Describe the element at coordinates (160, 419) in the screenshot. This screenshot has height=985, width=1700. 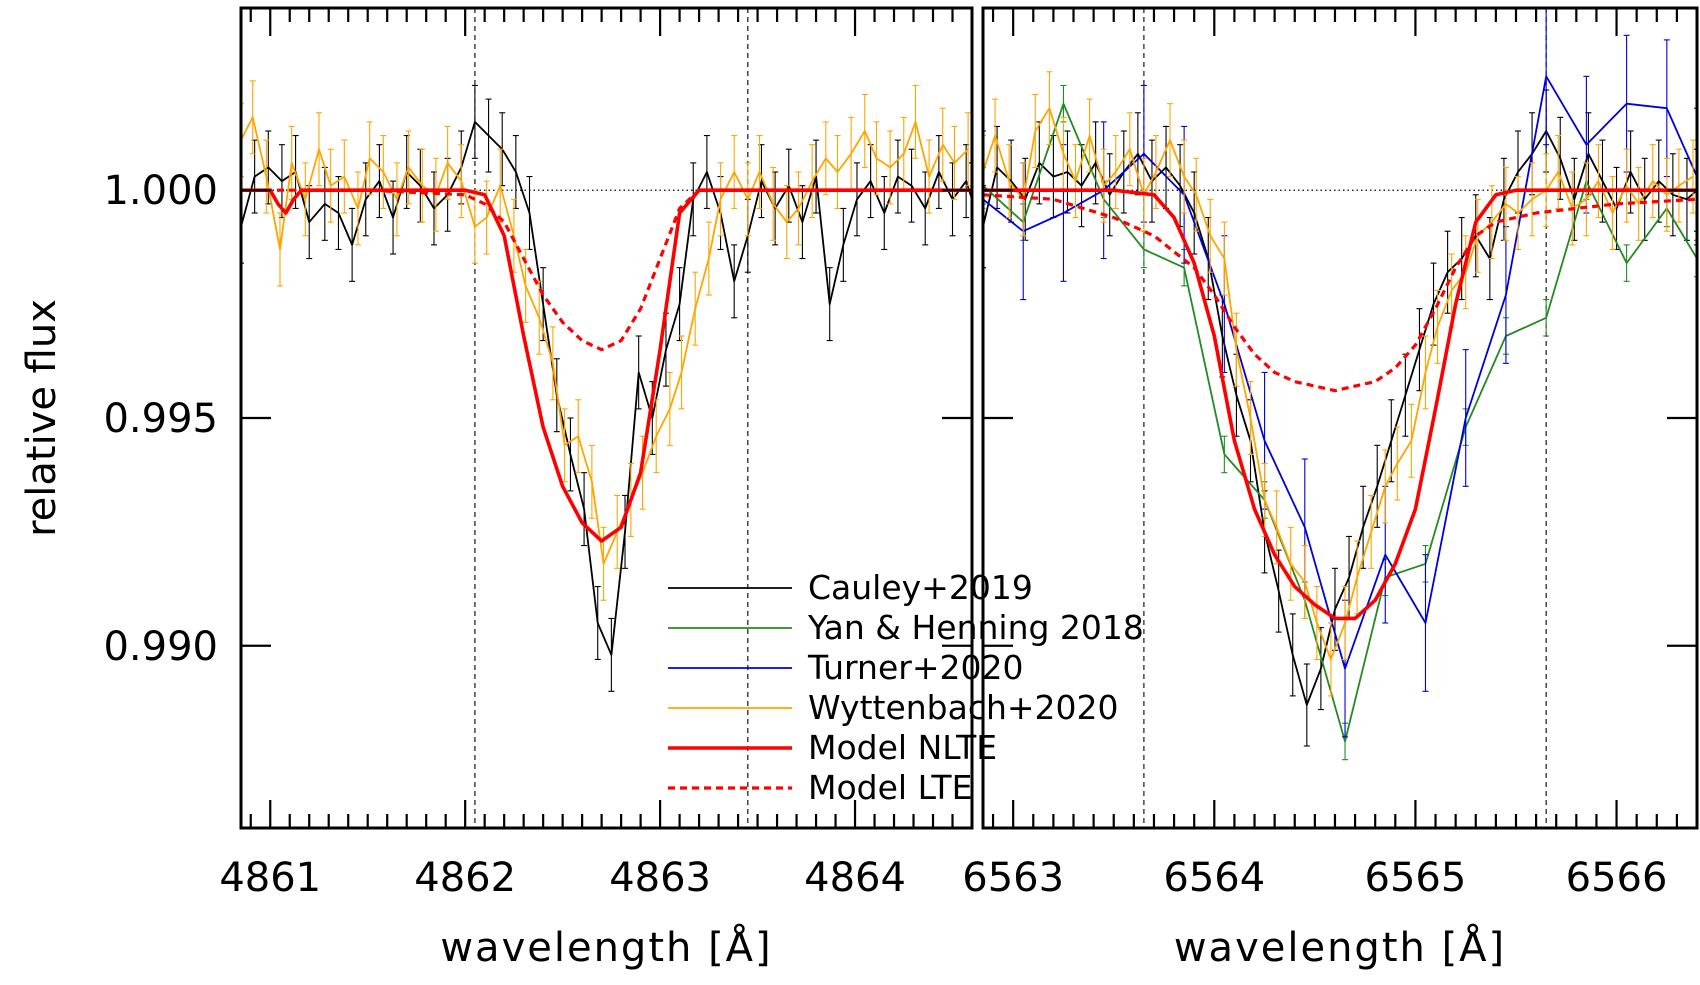
I see `y-tick-label: 0.995` at that location.